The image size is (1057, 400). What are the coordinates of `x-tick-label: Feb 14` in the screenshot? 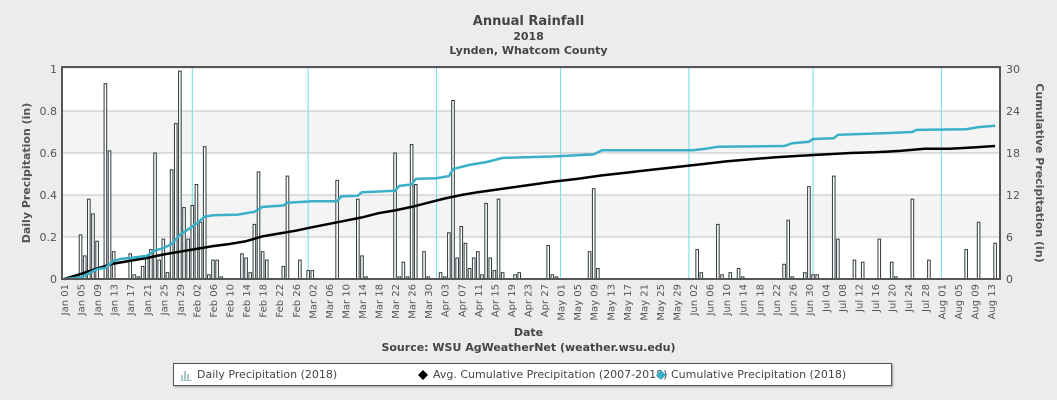 It's located at (247, 301).